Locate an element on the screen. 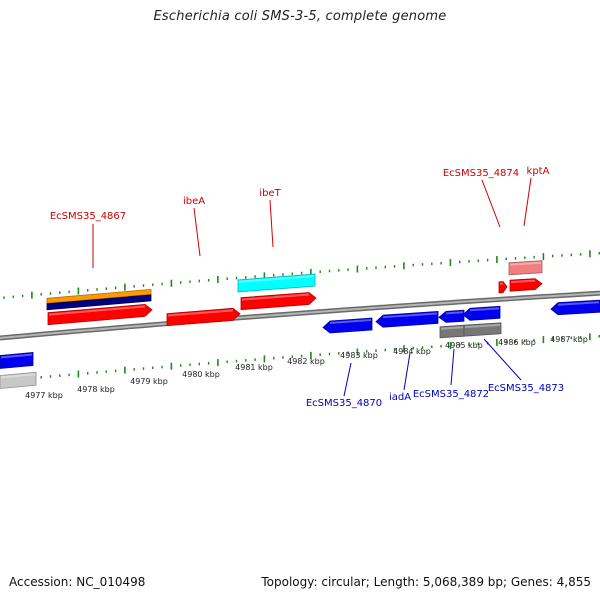 This screenshot has height=600, width=600. scale-label: 4985 kbp is located at coordinates (464, 345).